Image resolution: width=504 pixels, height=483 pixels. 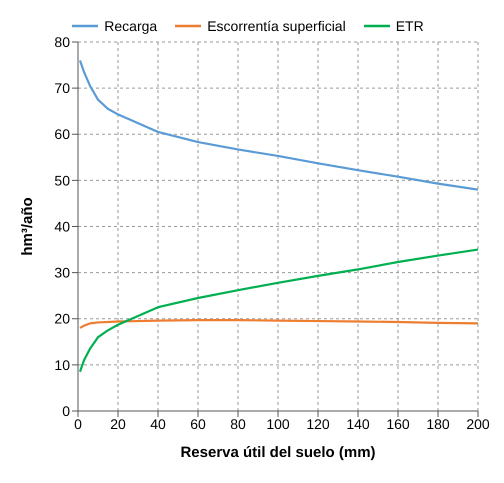 What do you see at coordinates (158, 424) in the screenshot?
I see `x-tick-label: 40` at bounding box center [158, 424].